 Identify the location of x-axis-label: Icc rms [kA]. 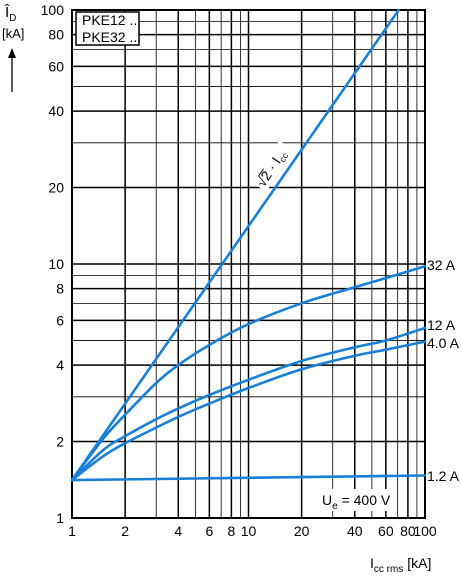
(400, 565).